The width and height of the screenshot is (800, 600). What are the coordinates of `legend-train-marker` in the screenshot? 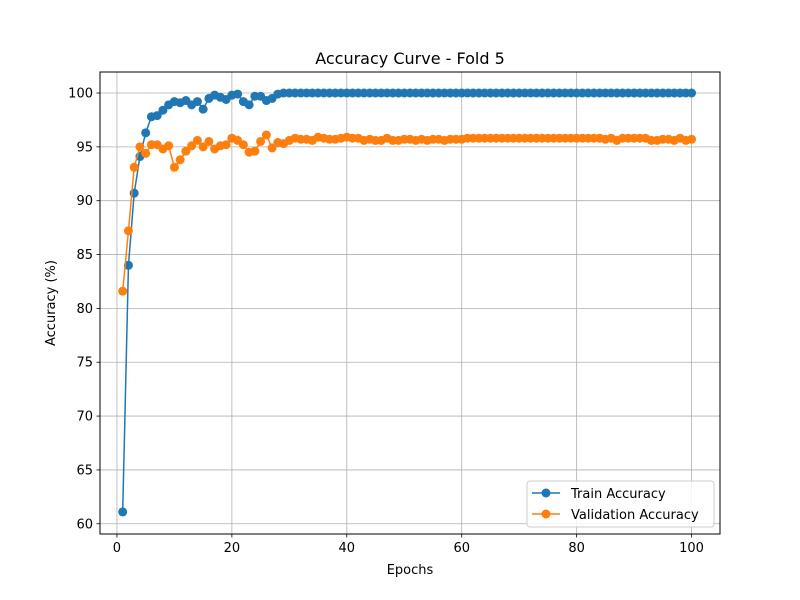 It's located at (546, 493).